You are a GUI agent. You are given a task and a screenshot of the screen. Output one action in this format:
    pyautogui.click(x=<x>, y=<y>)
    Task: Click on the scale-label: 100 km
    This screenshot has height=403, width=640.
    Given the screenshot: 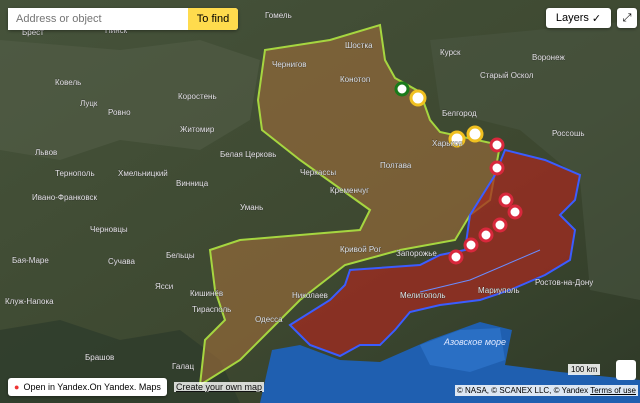 What is the action you would take?
    pyautogui.click(x=584, y=369)
    